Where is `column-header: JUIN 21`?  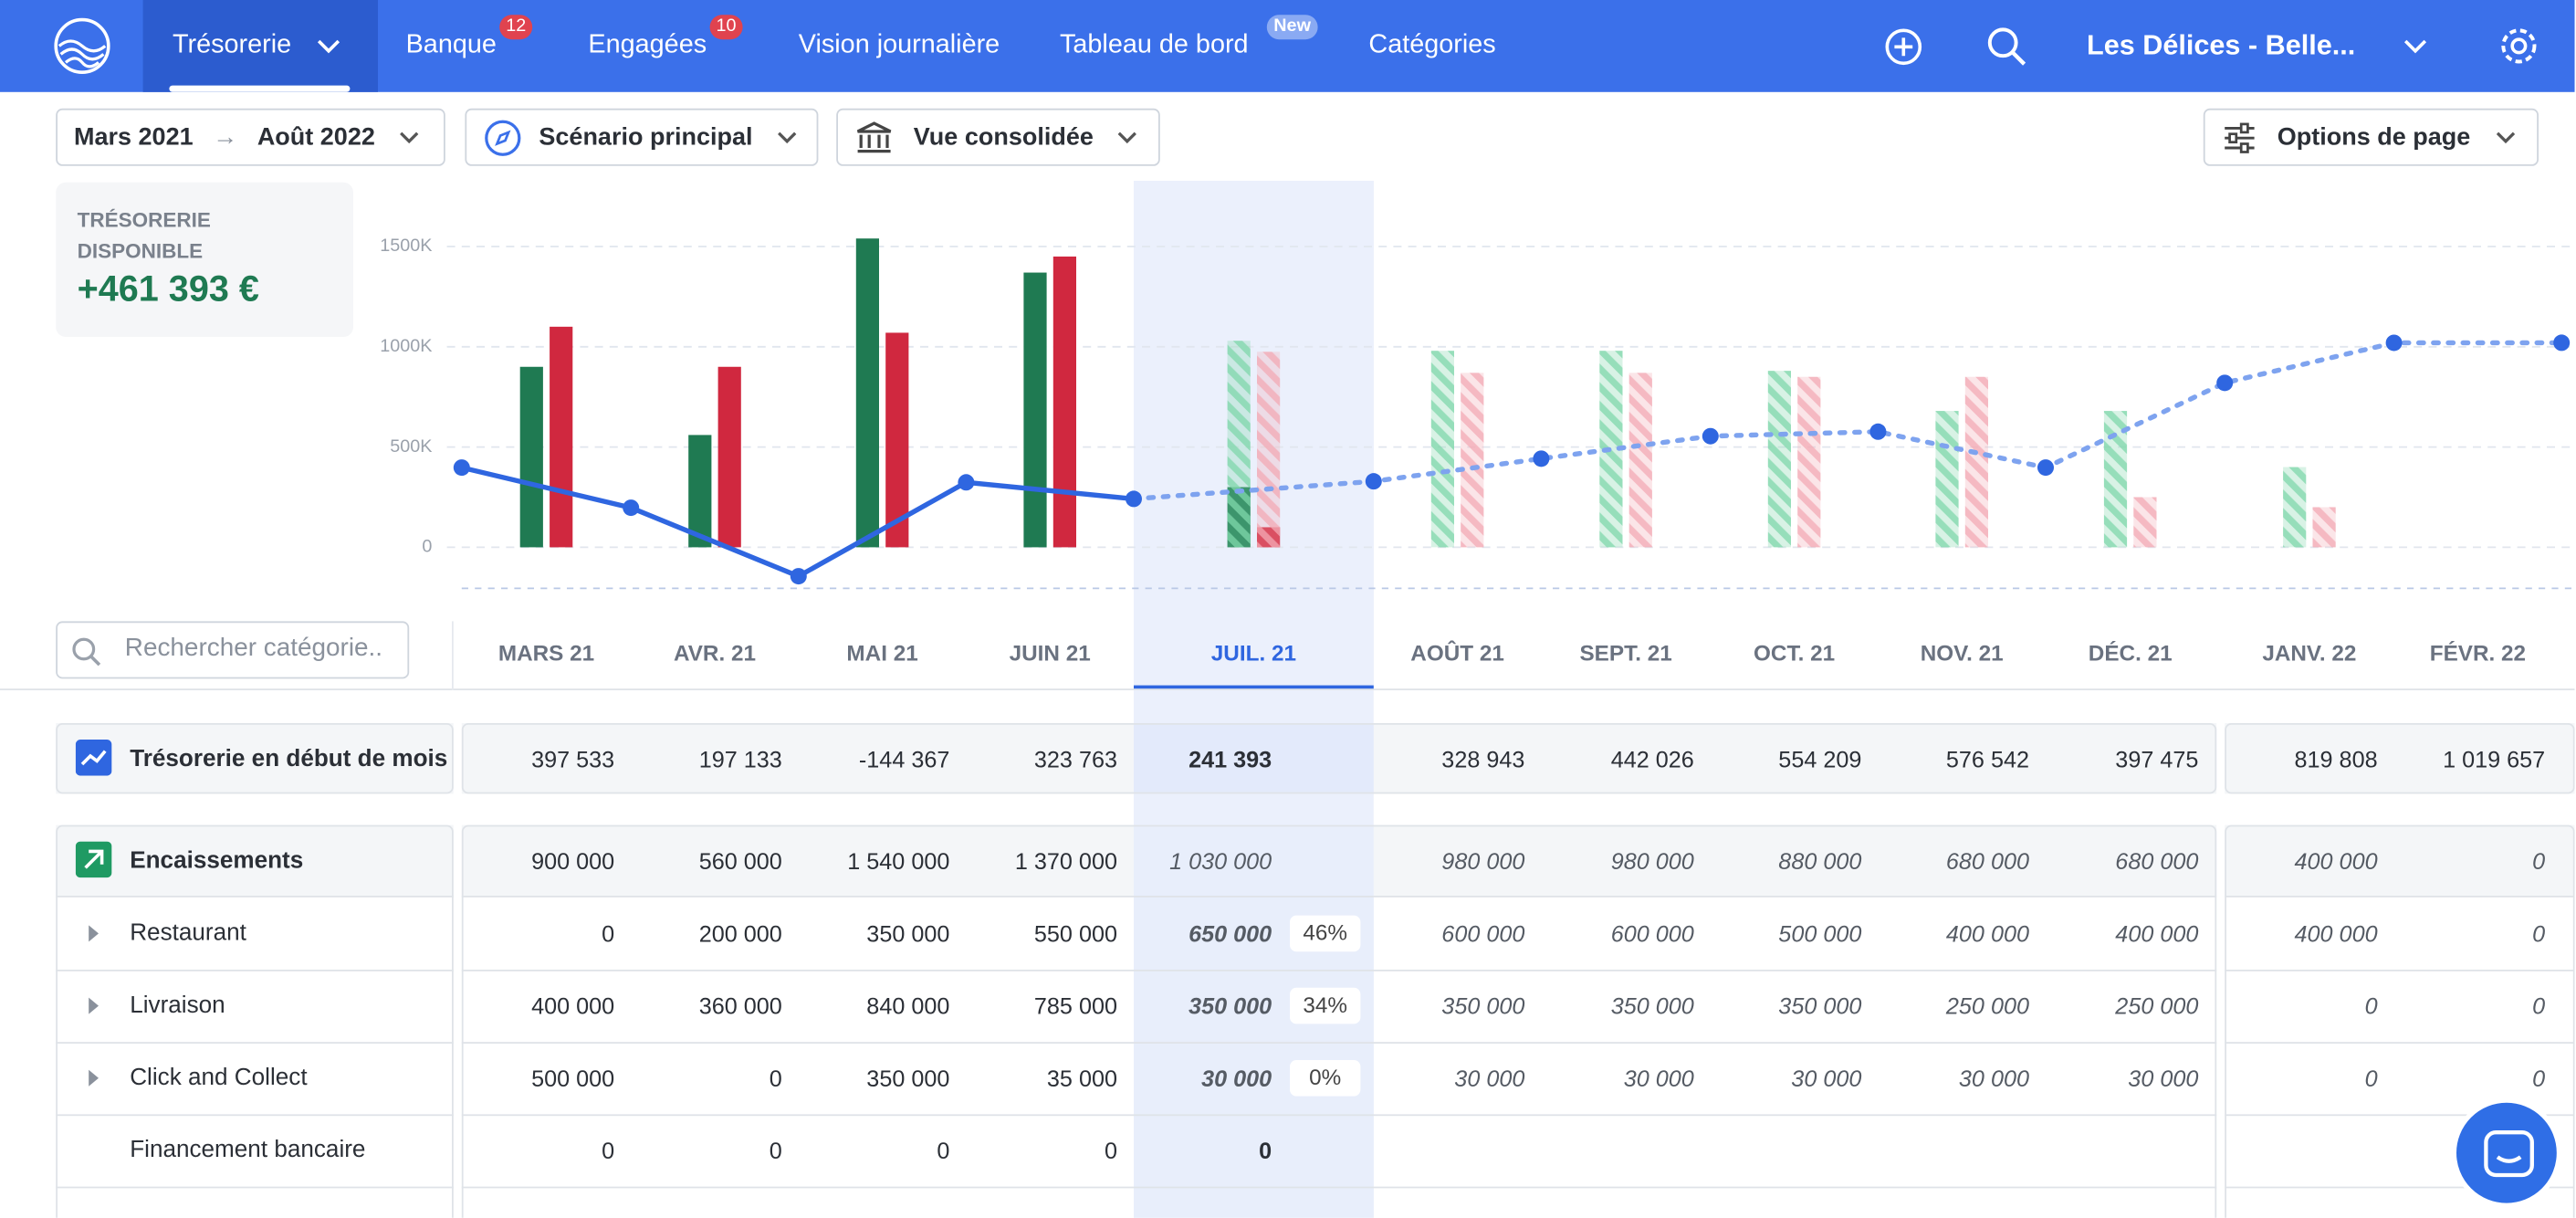
column-header: JUIN 21 is located at coordinates (1050, 653).